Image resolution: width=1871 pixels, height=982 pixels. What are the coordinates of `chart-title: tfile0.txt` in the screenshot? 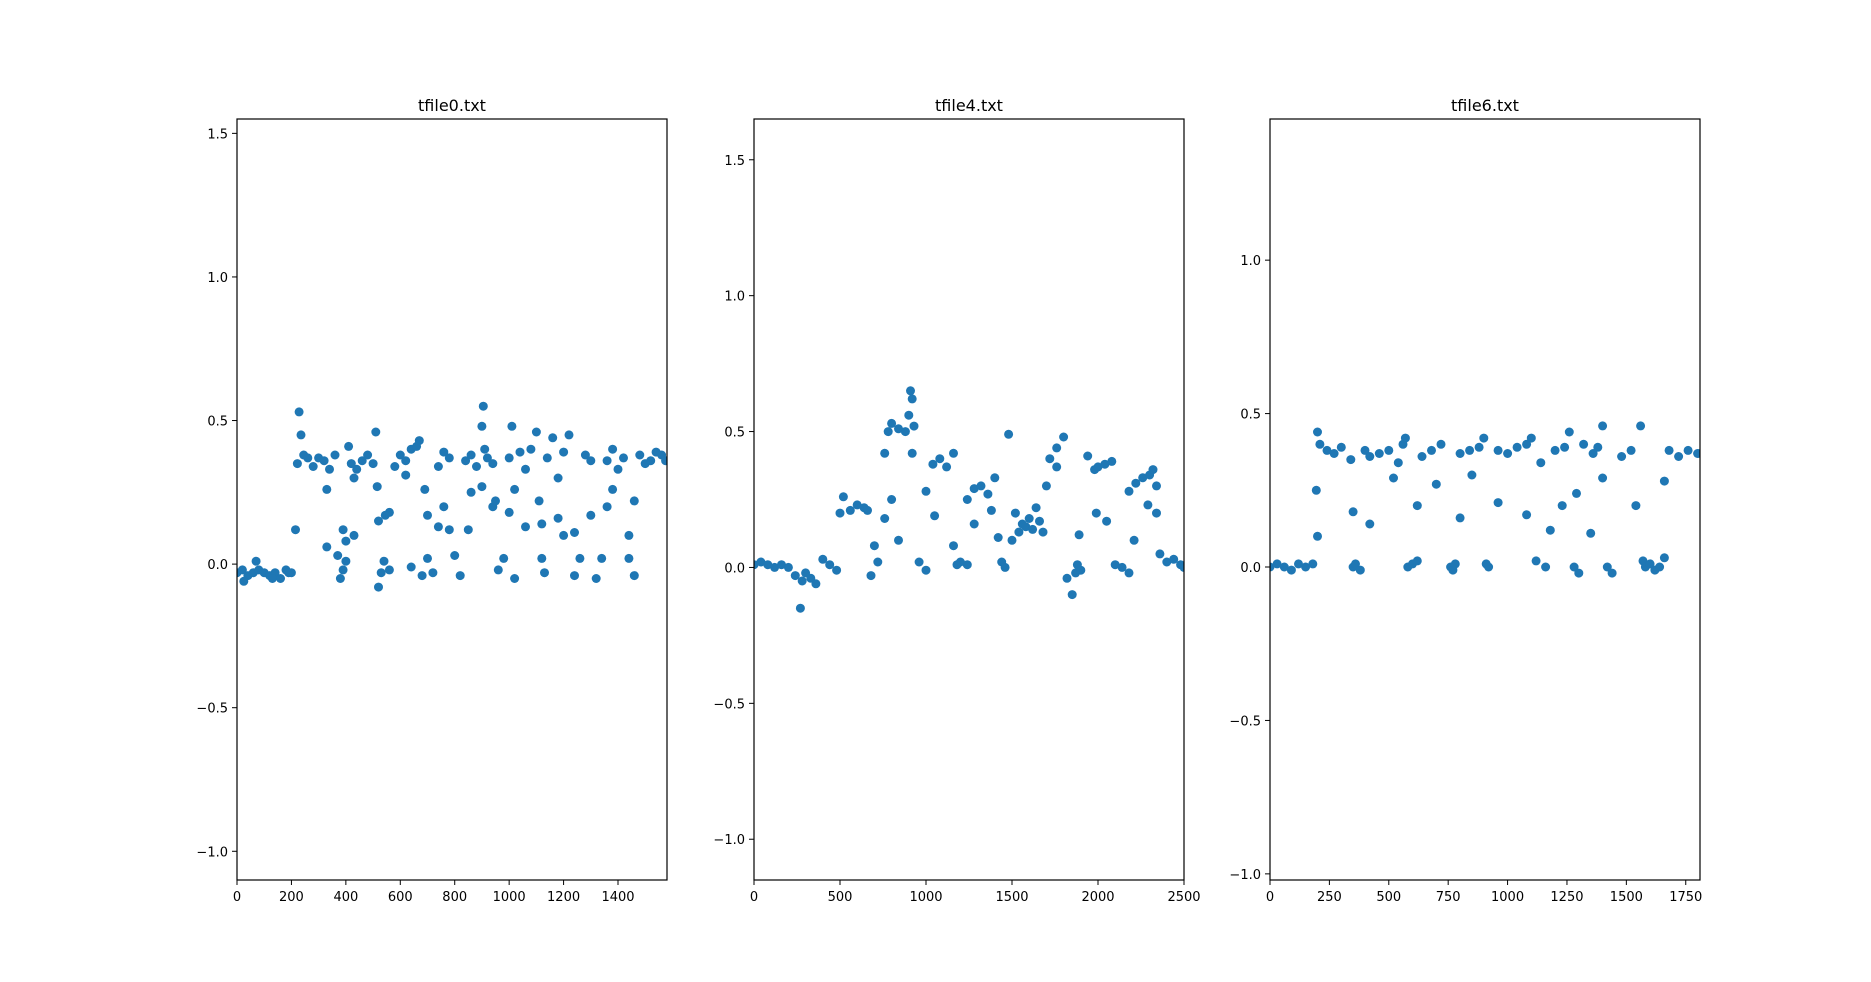 It's located at (452, 105).